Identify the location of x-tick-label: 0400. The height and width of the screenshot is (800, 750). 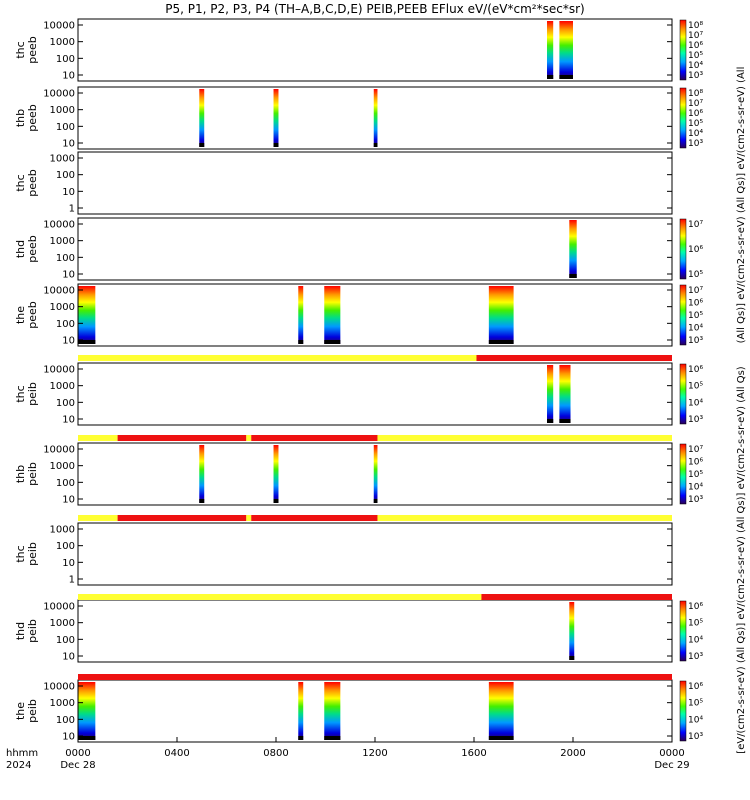
(176, 753).